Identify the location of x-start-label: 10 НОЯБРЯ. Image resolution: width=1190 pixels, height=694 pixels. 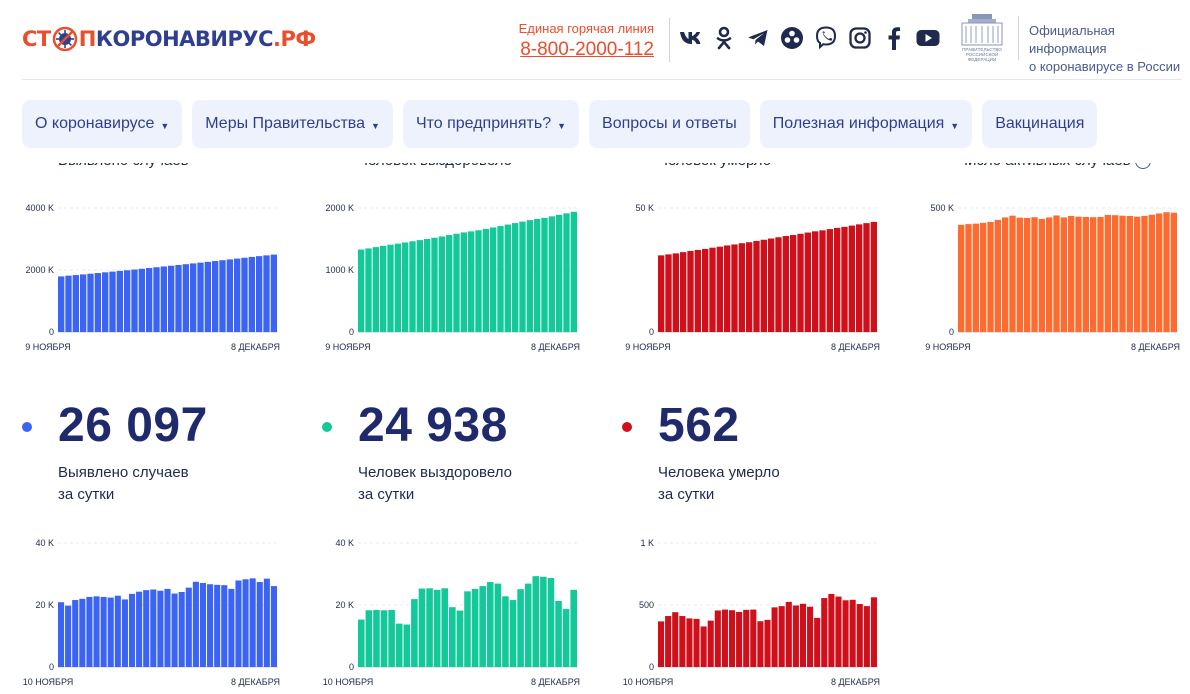
(648, 682).